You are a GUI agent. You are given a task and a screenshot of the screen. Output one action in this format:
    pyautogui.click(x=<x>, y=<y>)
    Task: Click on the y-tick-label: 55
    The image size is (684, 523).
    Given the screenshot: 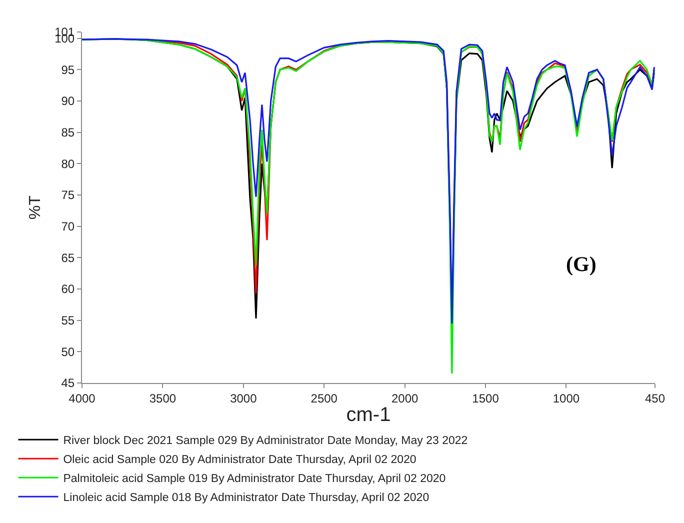 What is the action you would take?
    pyautogui.click(x=68, y=321)
    